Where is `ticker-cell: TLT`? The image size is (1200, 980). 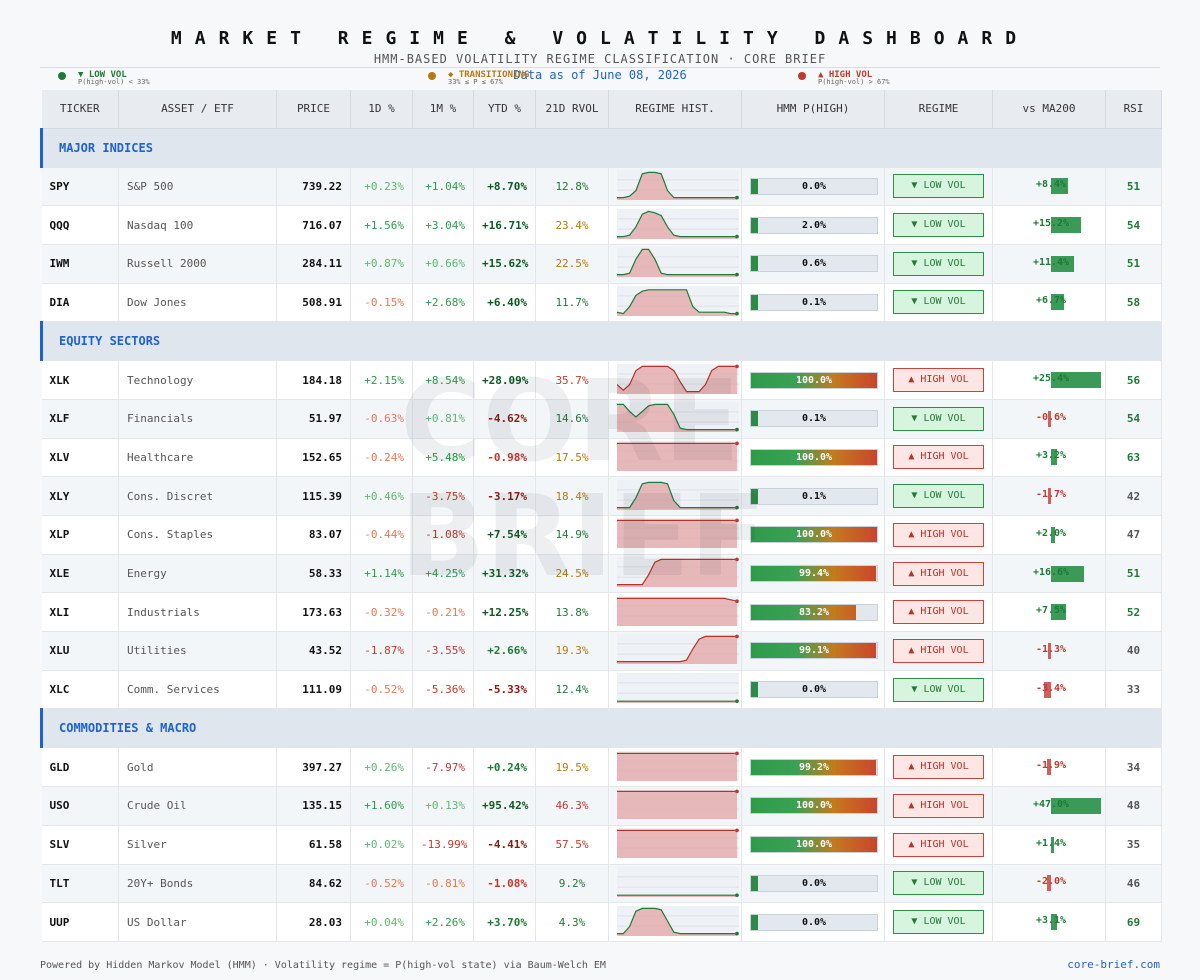
ticker-cell: TLT is located at coordinates (80, 884).